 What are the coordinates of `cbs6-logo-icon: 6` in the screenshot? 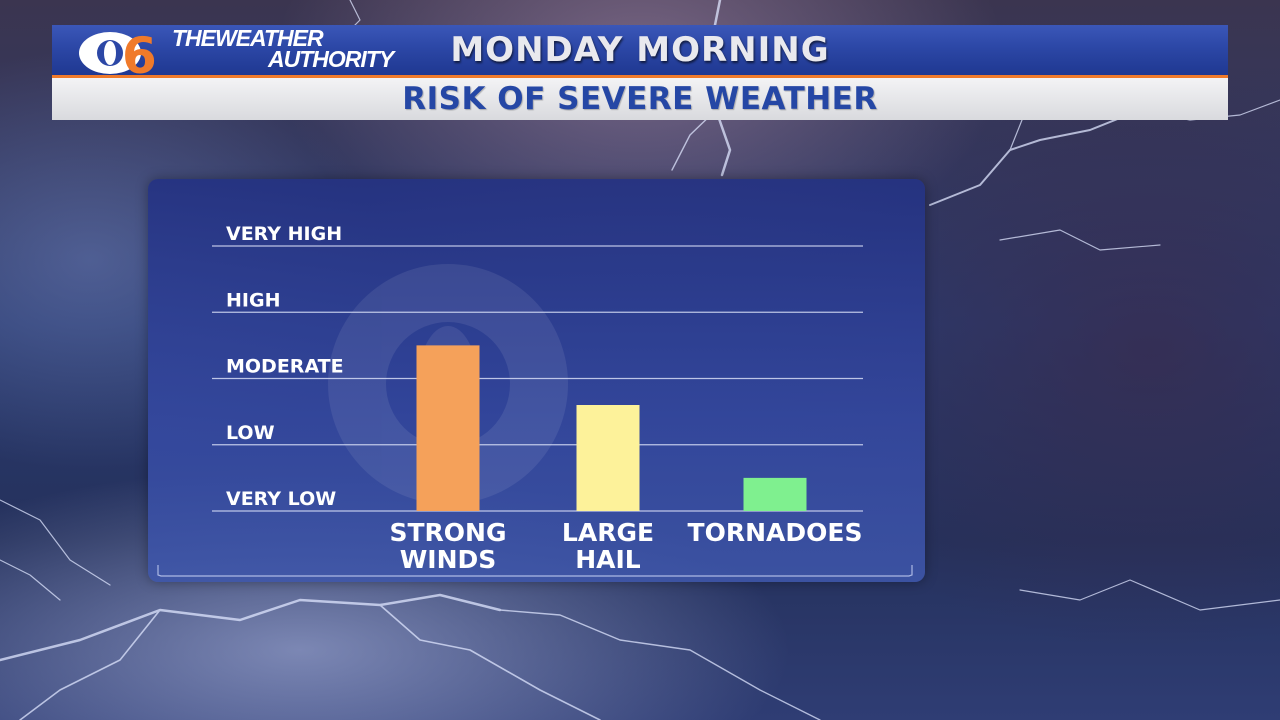 It's located at (118, 53).